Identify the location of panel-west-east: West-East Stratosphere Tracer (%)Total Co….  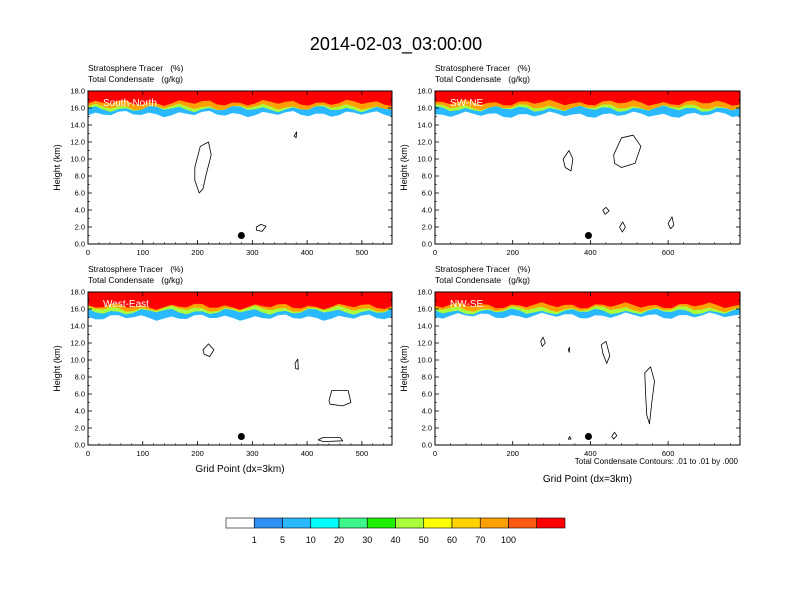
(222, 369).